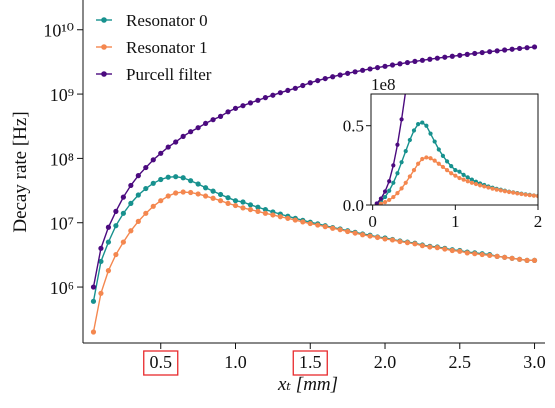  Describe the element at coordinates (235, 362) in the screenshot. I see `x-tick-label: 1.0` at that location.